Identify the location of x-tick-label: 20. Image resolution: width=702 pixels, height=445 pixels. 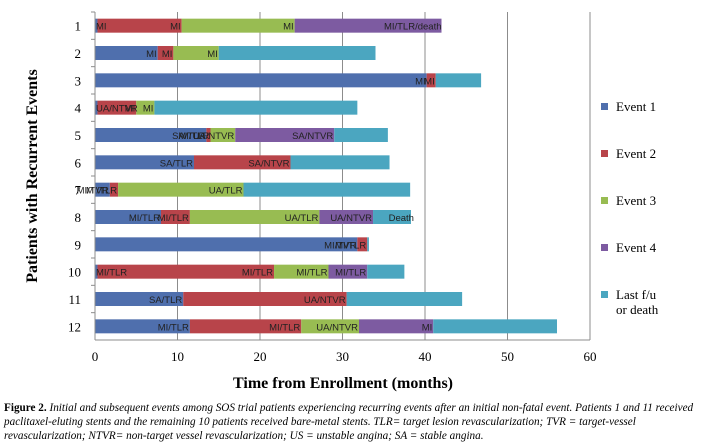
(260, 356).